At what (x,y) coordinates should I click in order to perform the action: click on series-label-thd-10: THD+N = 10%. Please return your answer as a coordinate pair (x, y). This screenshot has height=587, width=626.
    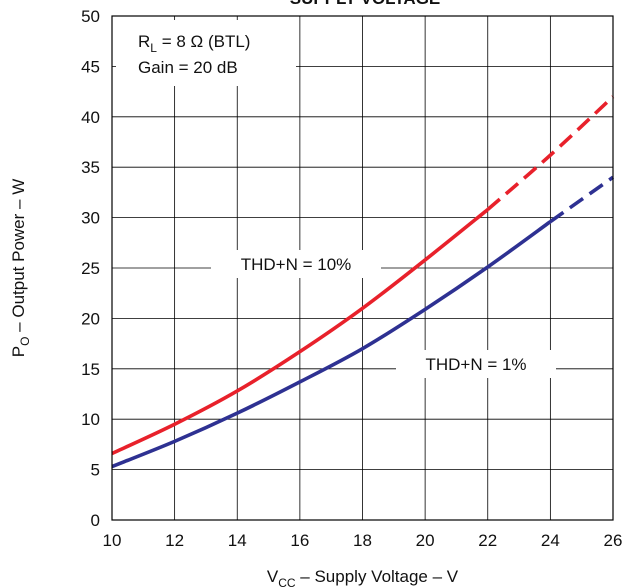
    Looking at the image, I should click on (296, 264).